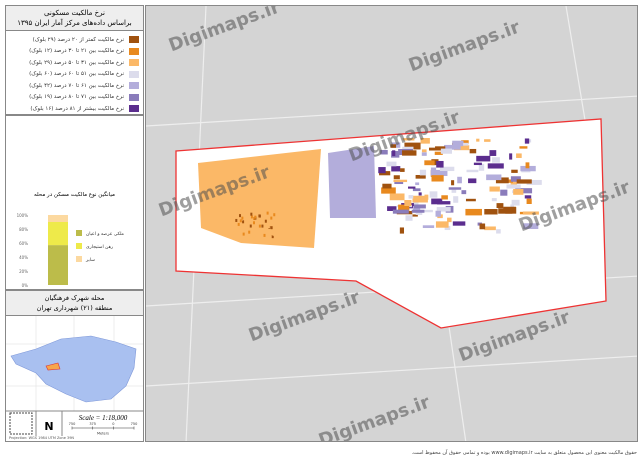 The image size is (643, 461). I want to click on chart-legend-label: ملکی عرصه و اعیان, so click(105, 234).